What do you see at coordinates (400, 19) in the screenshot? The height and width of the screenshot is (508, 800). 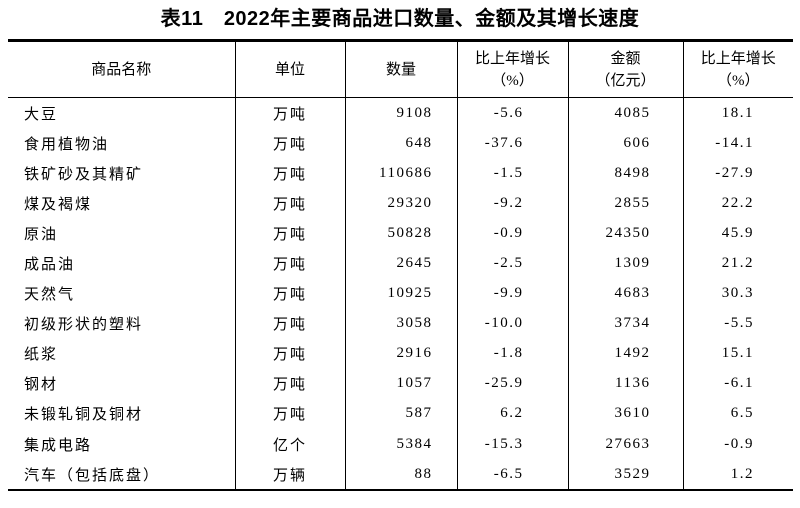 I see `table-title: 表11 2022年主要商品进口数量、金额及其增长速度` at bounding box center [400, 19].